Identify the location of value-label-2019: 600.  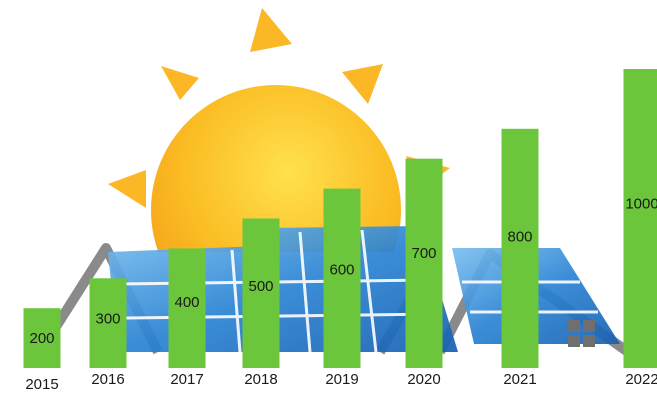
(341, 269).